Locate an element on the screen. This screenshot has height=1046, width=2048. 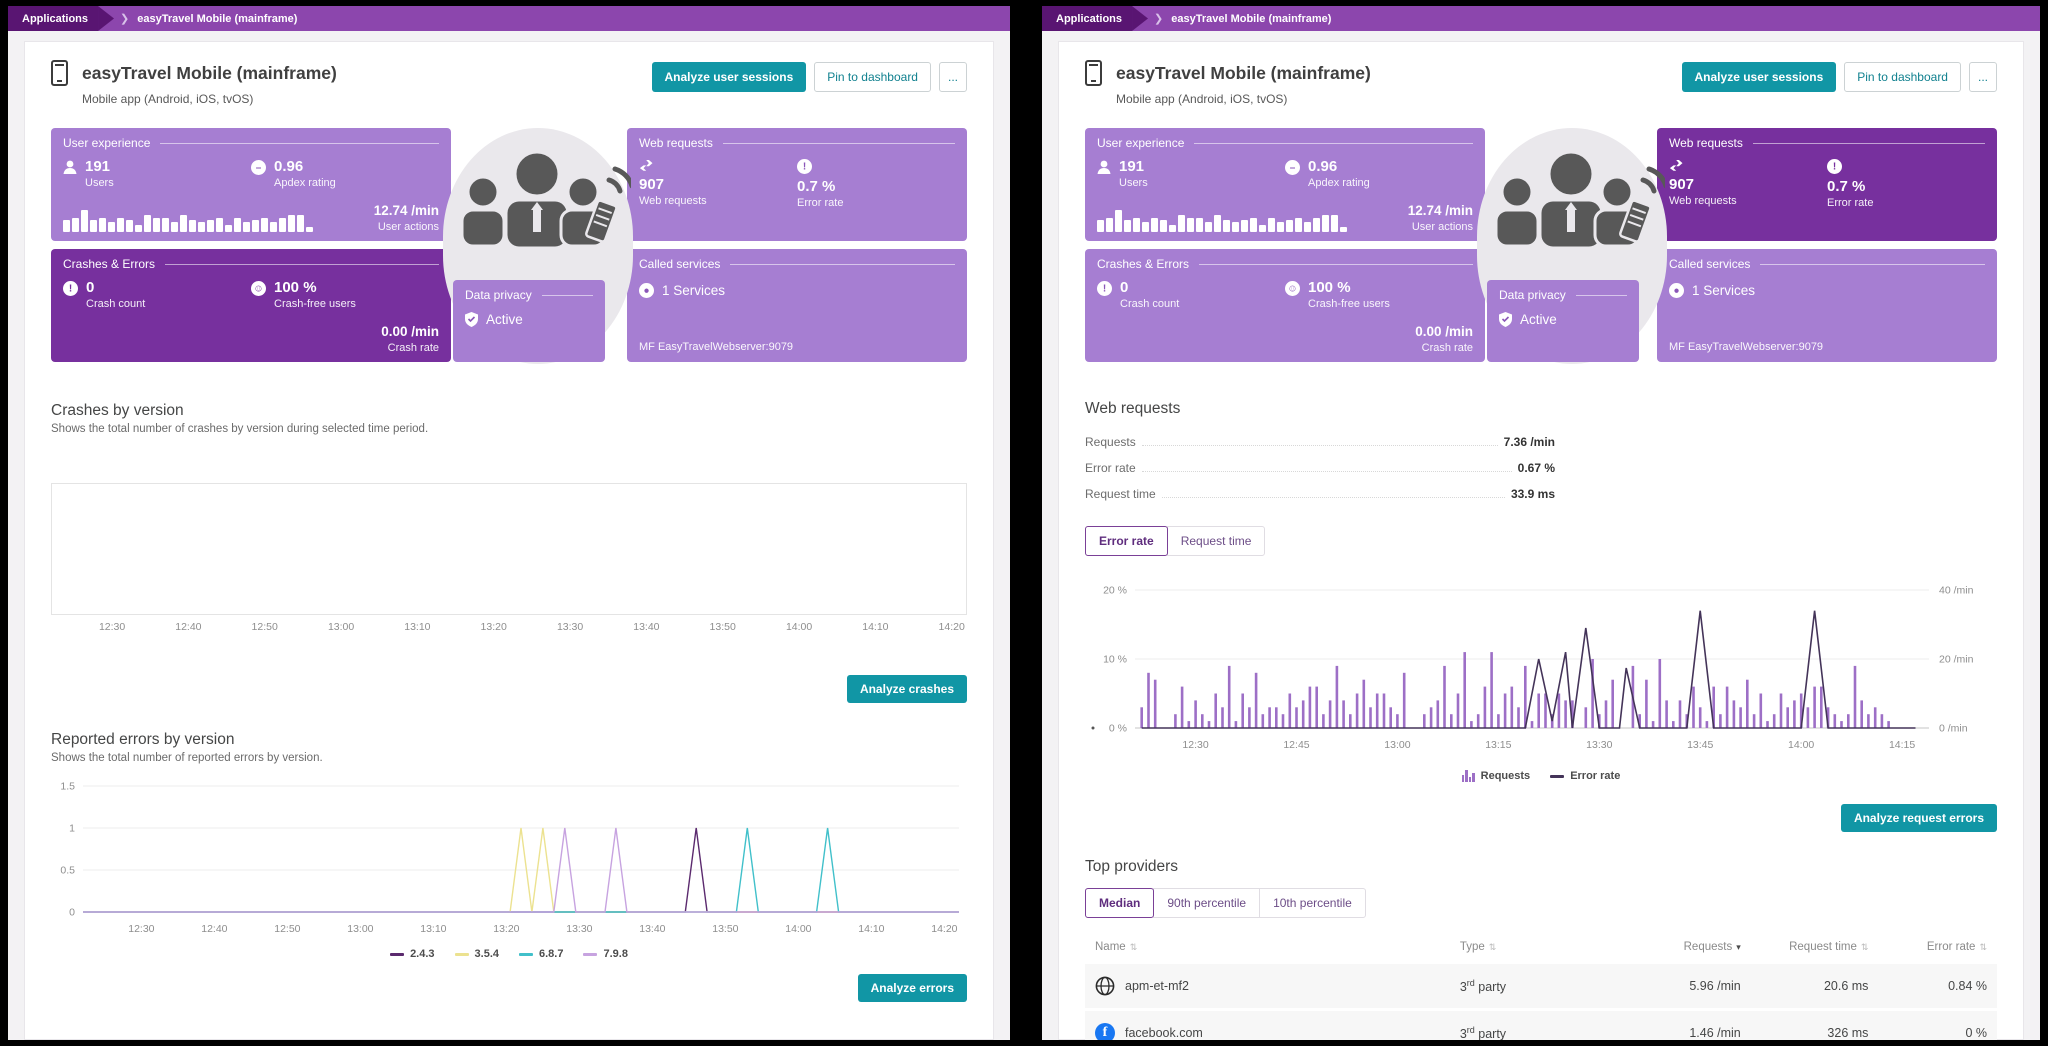
svg-text: 12:45 is located at coordinates (1296, 745).